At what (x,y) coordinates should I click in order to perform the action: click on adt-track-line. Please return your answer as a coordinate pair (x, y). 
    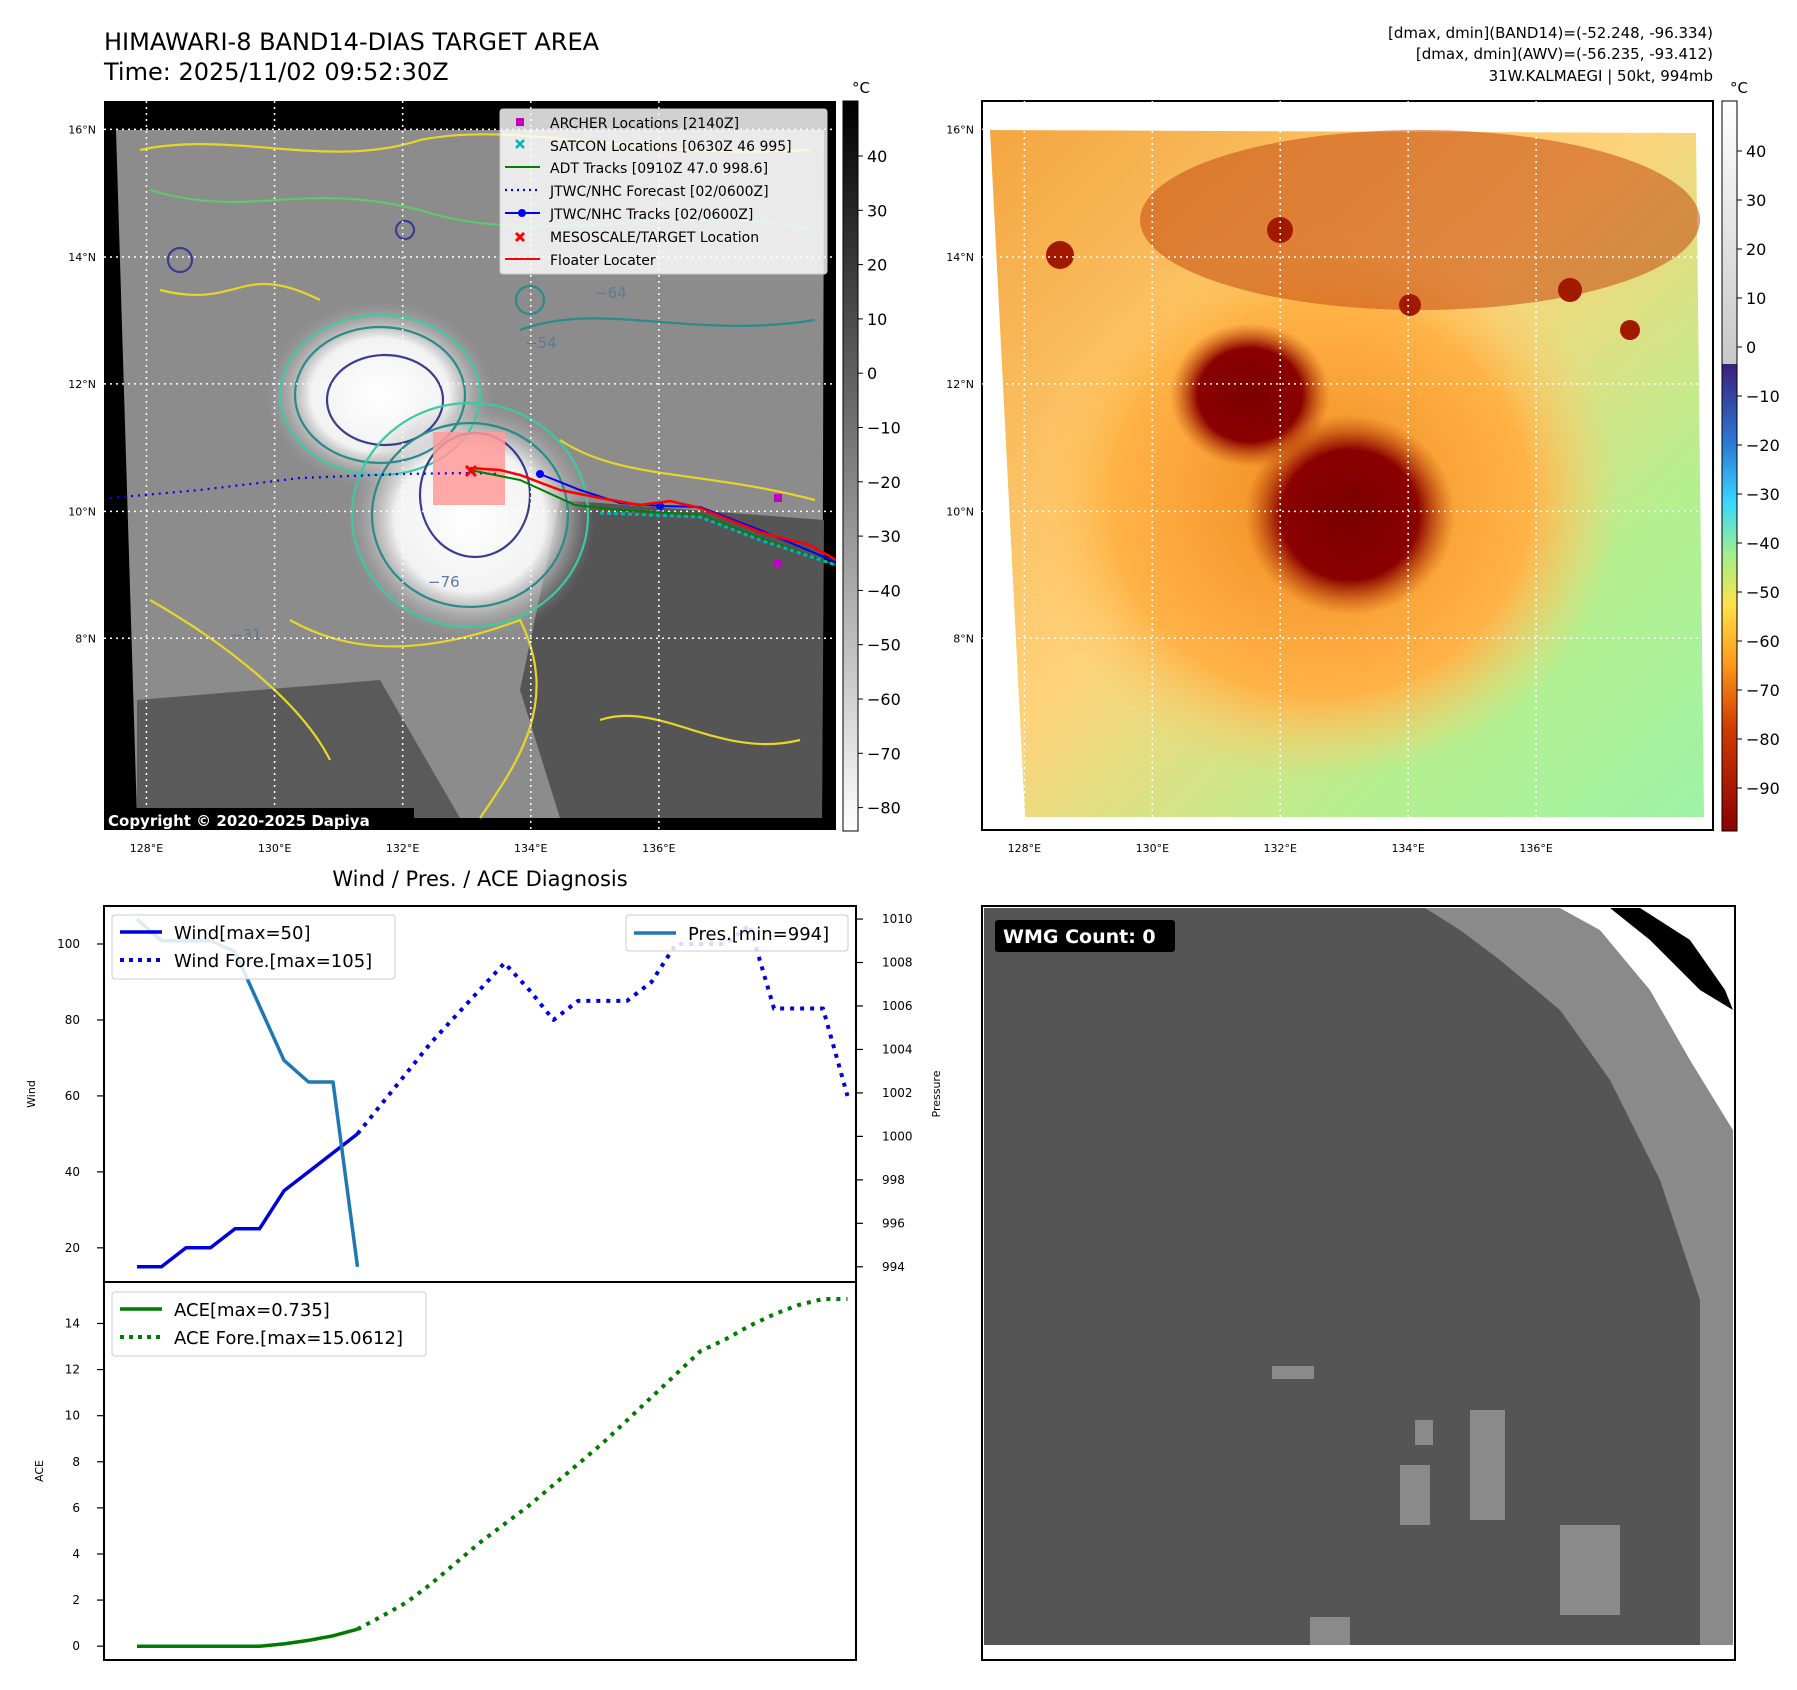
    Looking at the image, I should click on (652, 517).